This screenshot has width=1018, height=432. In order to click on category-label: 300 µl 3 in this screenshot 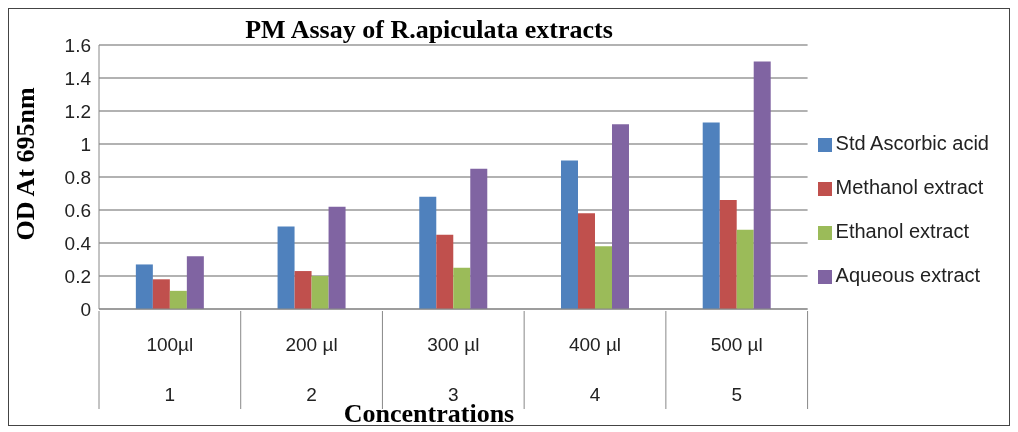, I will do `click(453, 369)`.